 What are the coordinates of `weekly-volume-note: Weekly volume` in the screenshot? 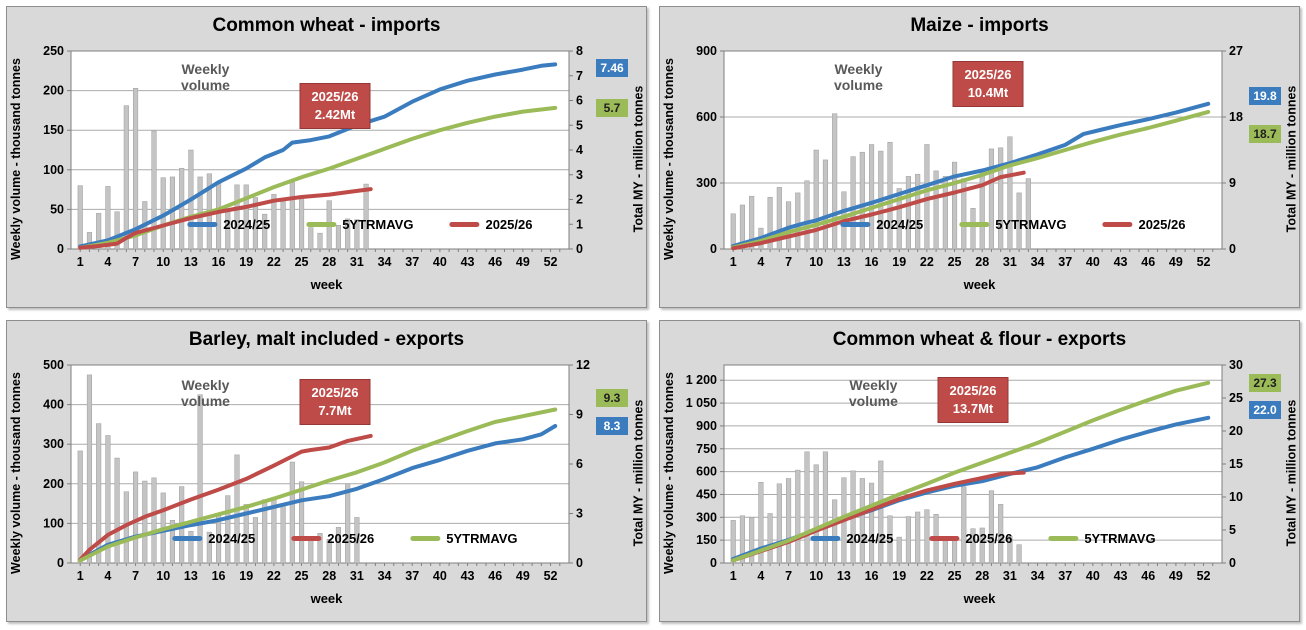 It's located at (205, 77).